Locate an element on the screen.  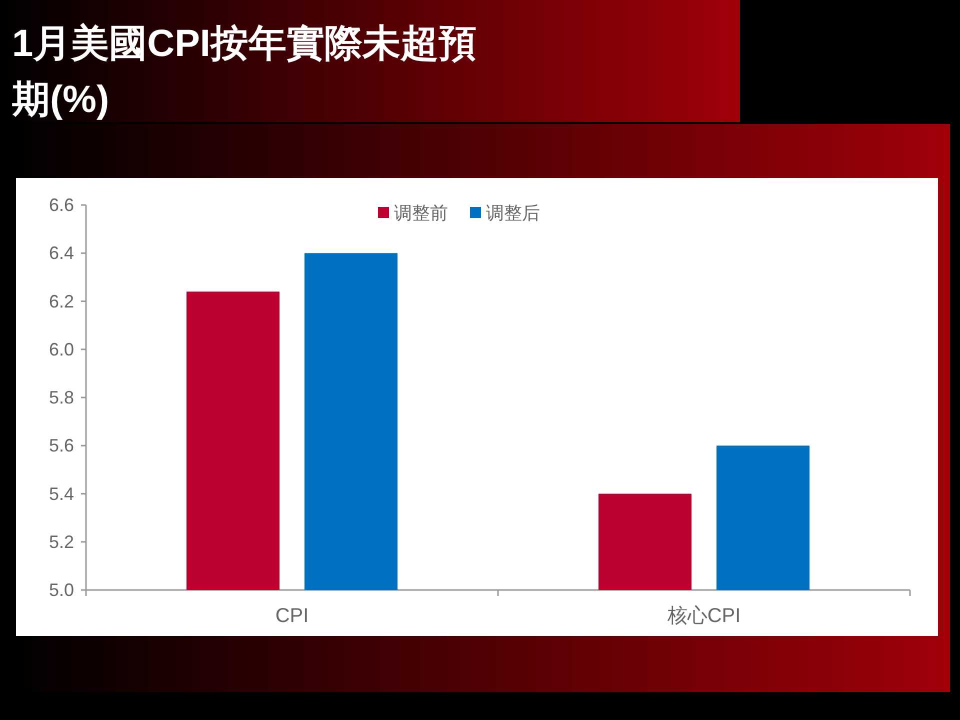
y-tick-label: 6.4 is located at coordinates (61, 253).